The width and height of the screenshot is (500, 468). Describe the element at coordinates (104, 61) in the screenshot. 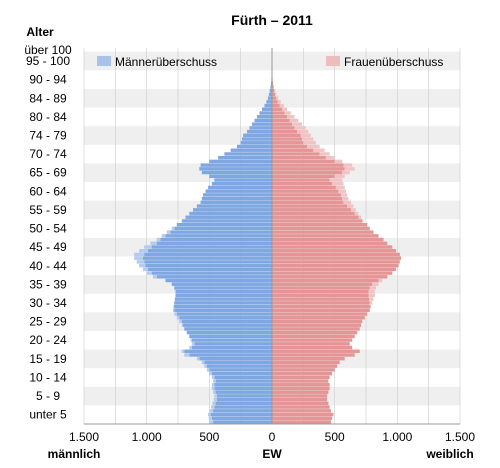

I see `legend-male-swatch` at that location.